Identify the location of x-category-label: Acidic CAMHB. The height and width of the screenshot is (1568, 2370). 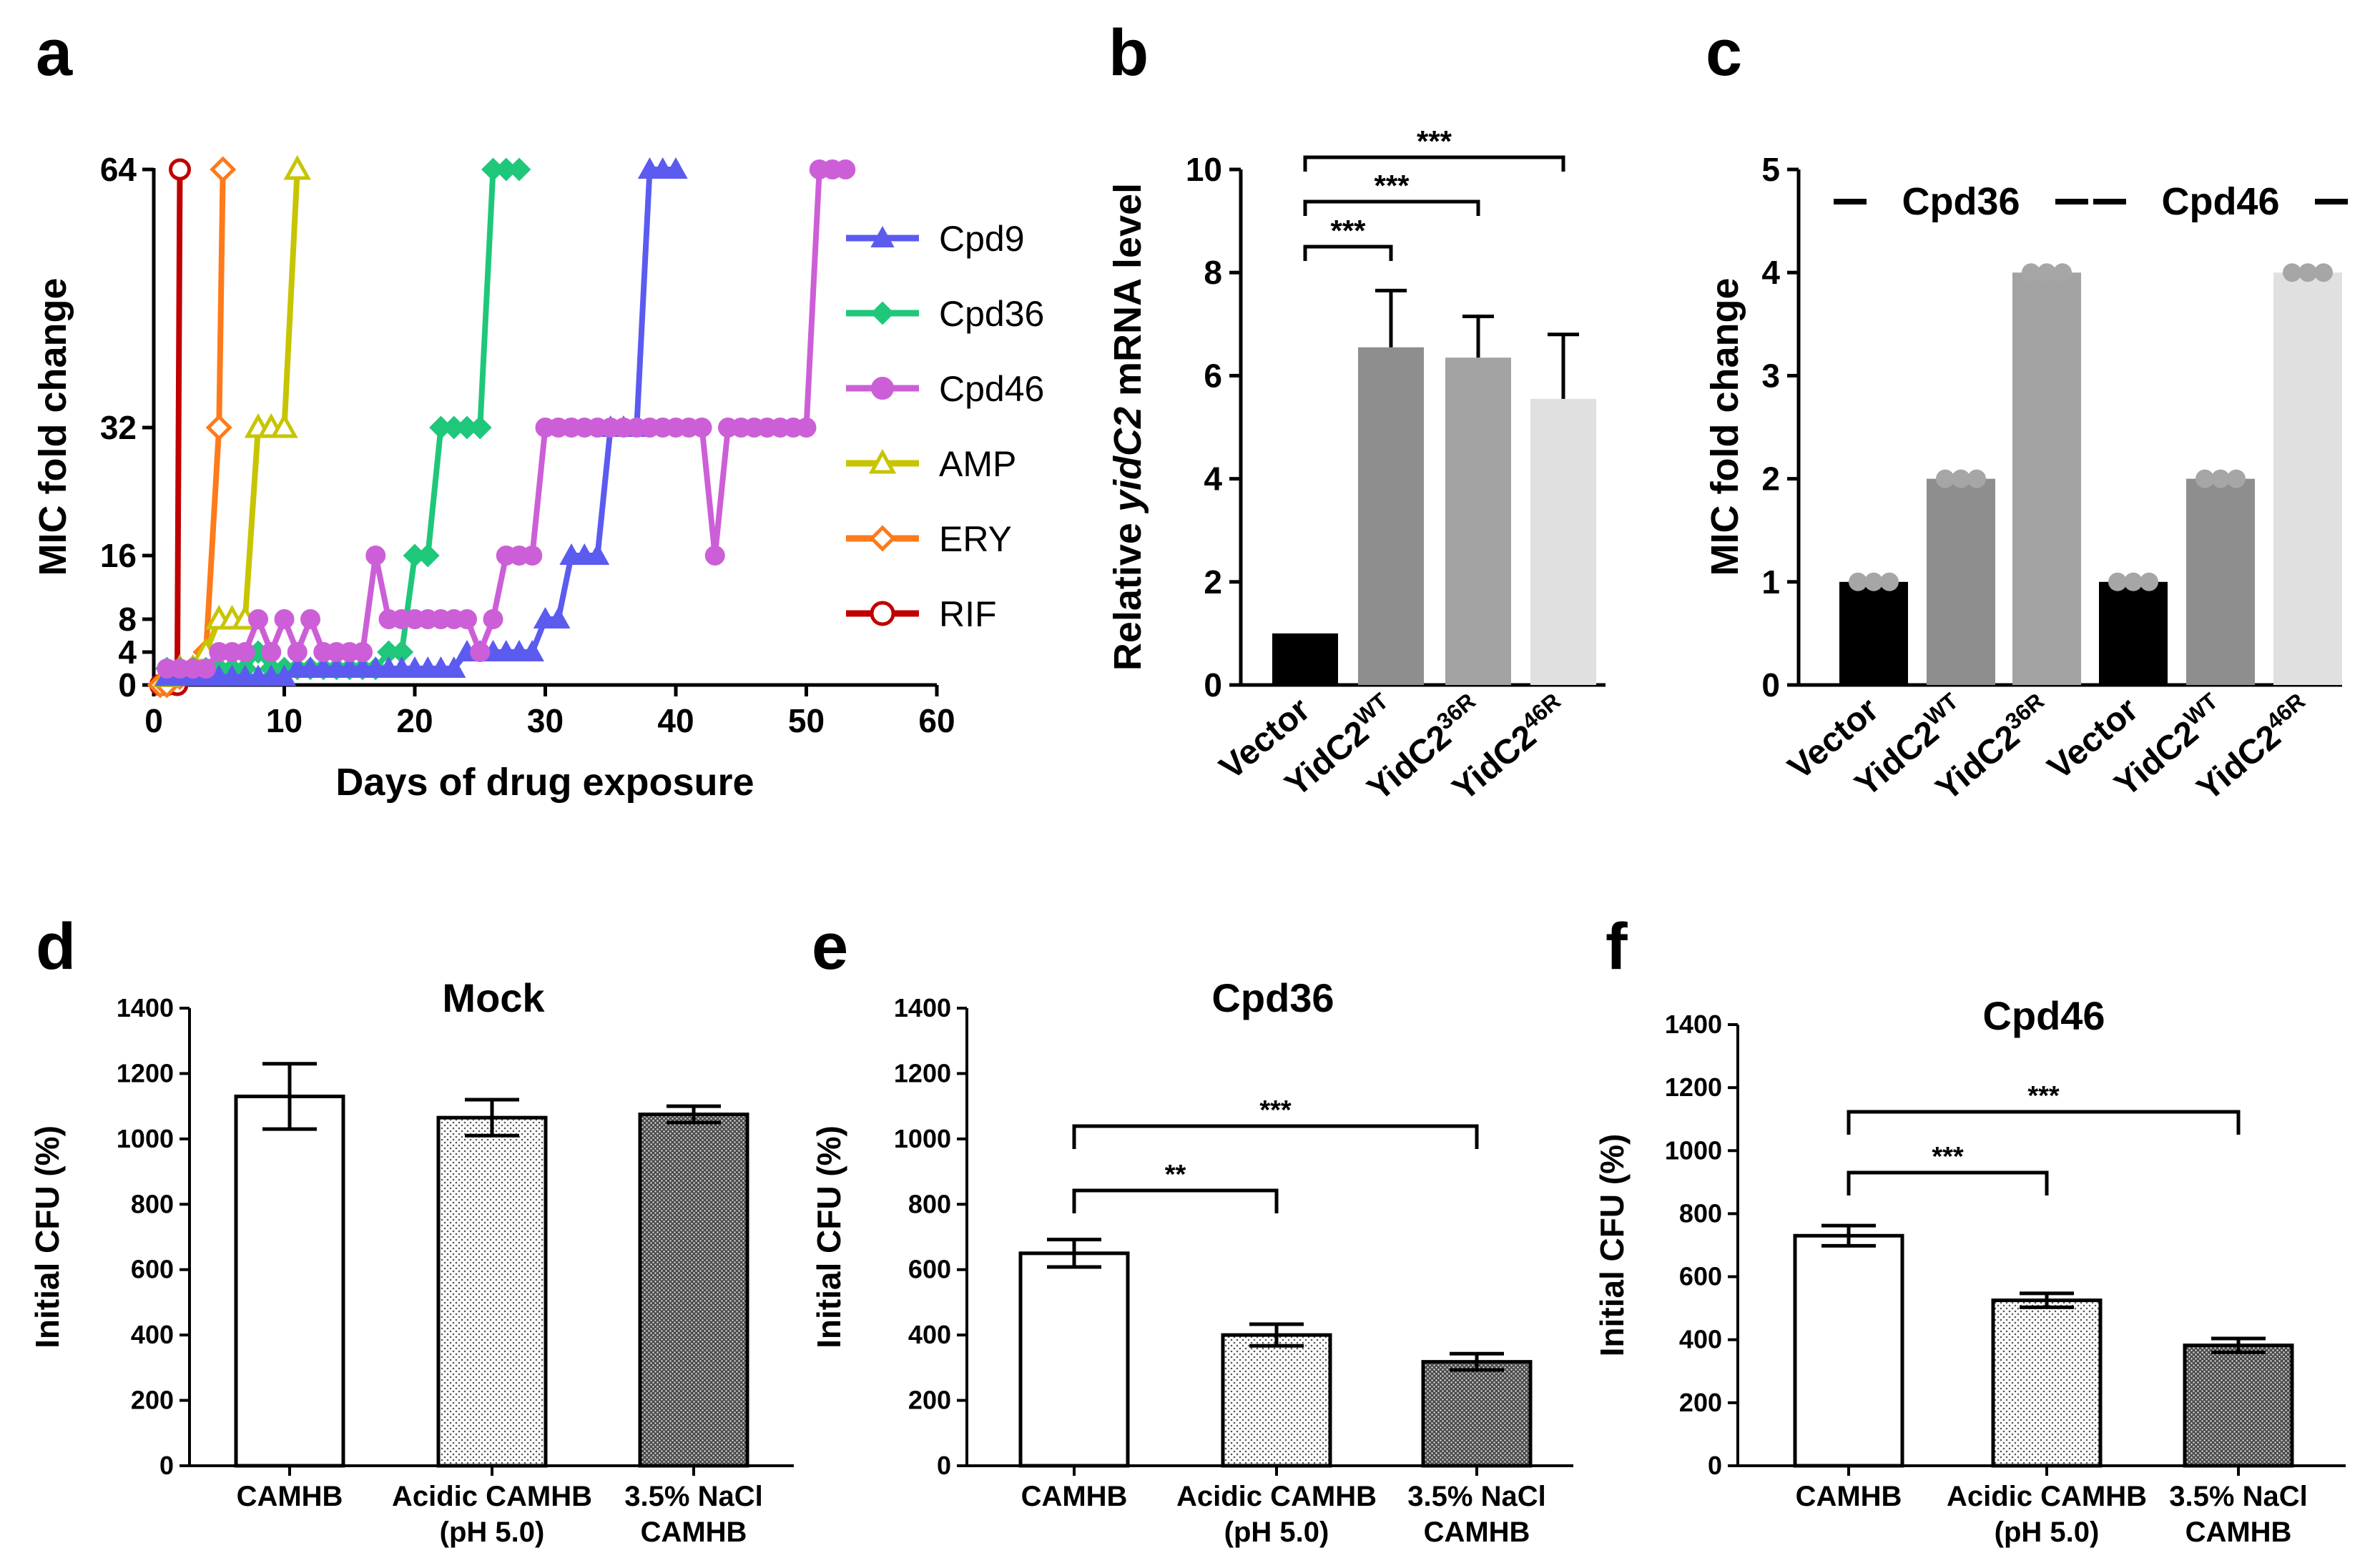
(1276, 1496).